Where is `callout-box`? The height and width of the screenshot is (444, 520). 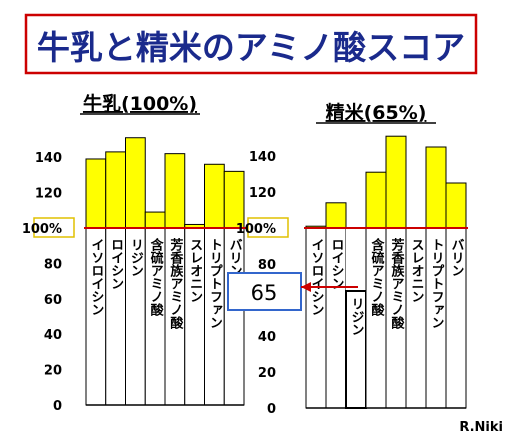 callout-box is located at coordinates (264, 291).